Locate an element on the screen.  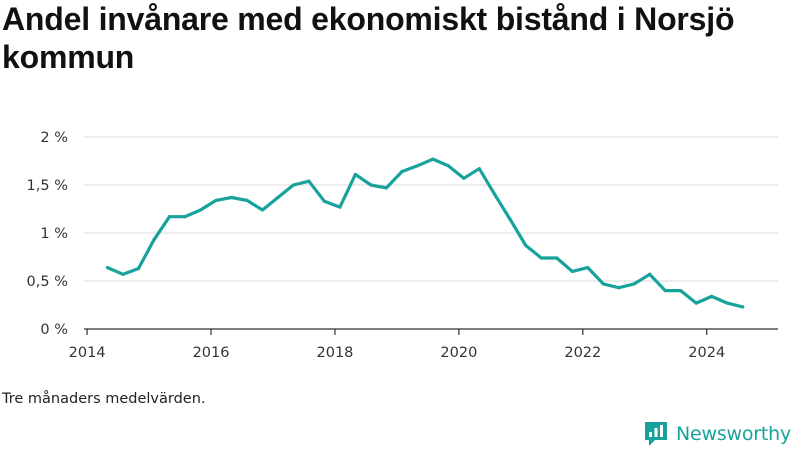
y-tick-label: 0,5 % is located at coordinates (47, 282).